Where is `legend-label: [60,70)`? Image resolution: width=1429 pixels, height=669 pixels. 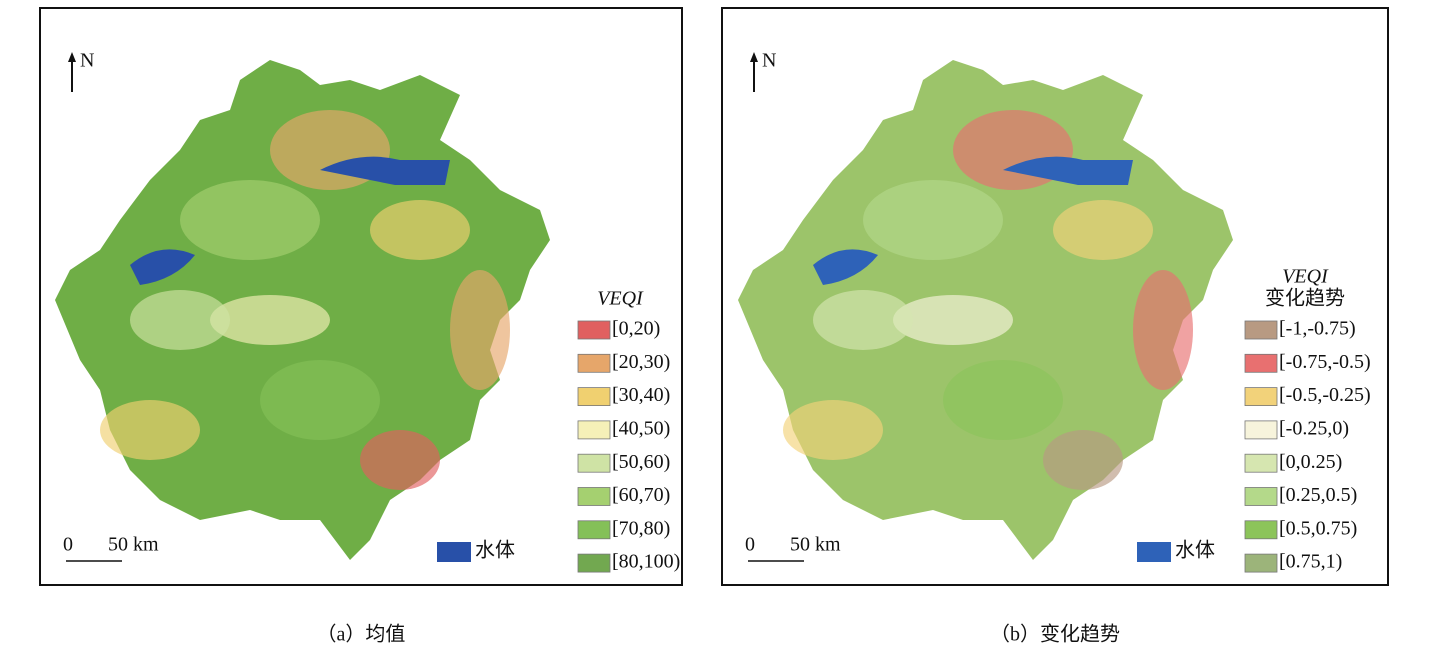 legend-label: [60,70) is located at coordinates (641, 495).